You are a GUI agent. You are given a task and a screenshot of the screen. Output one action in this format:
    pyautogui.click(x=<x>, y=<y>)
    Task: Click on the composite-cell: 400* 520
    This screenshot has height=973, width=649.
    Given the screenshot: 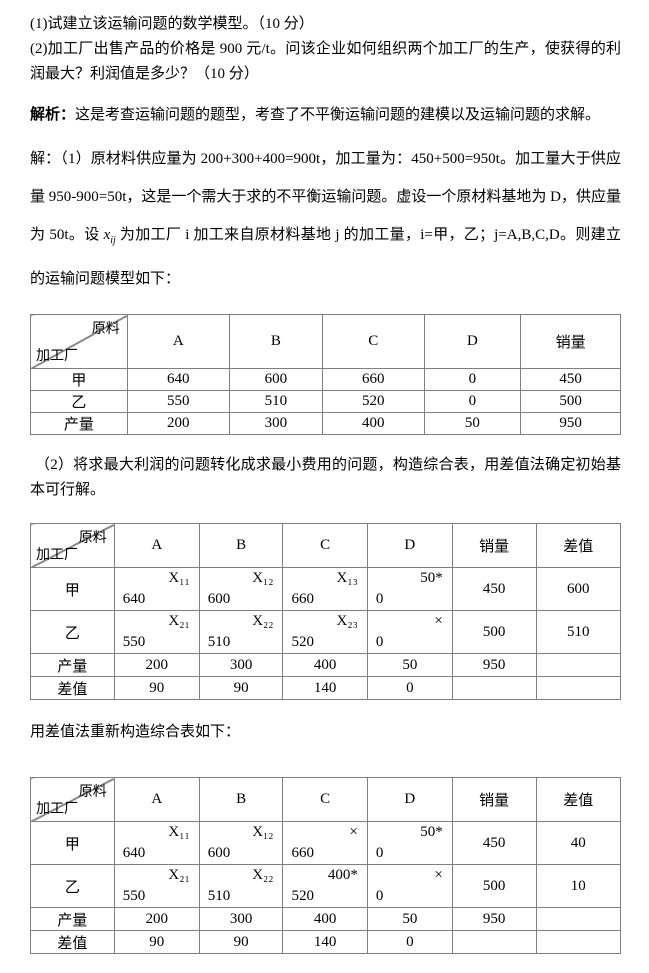 What is the action you would take?
    pyautogui.click(x=325, y=886)
    